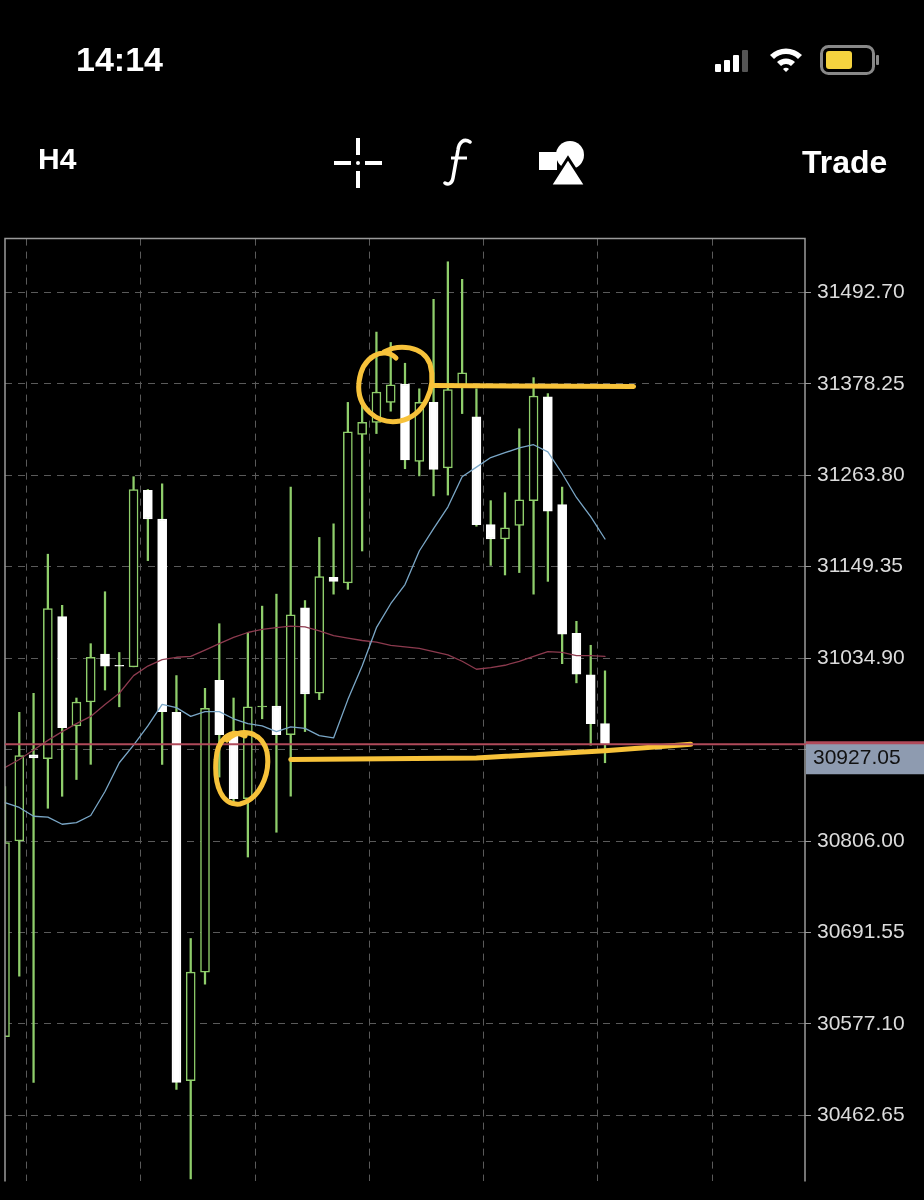 The height and width of the screenshot is (1200, 924). What do you see at coordinates (861, 382) in the screenshot?
I see `y-tick-label: 31378.25` at bounding box center [861, 382].